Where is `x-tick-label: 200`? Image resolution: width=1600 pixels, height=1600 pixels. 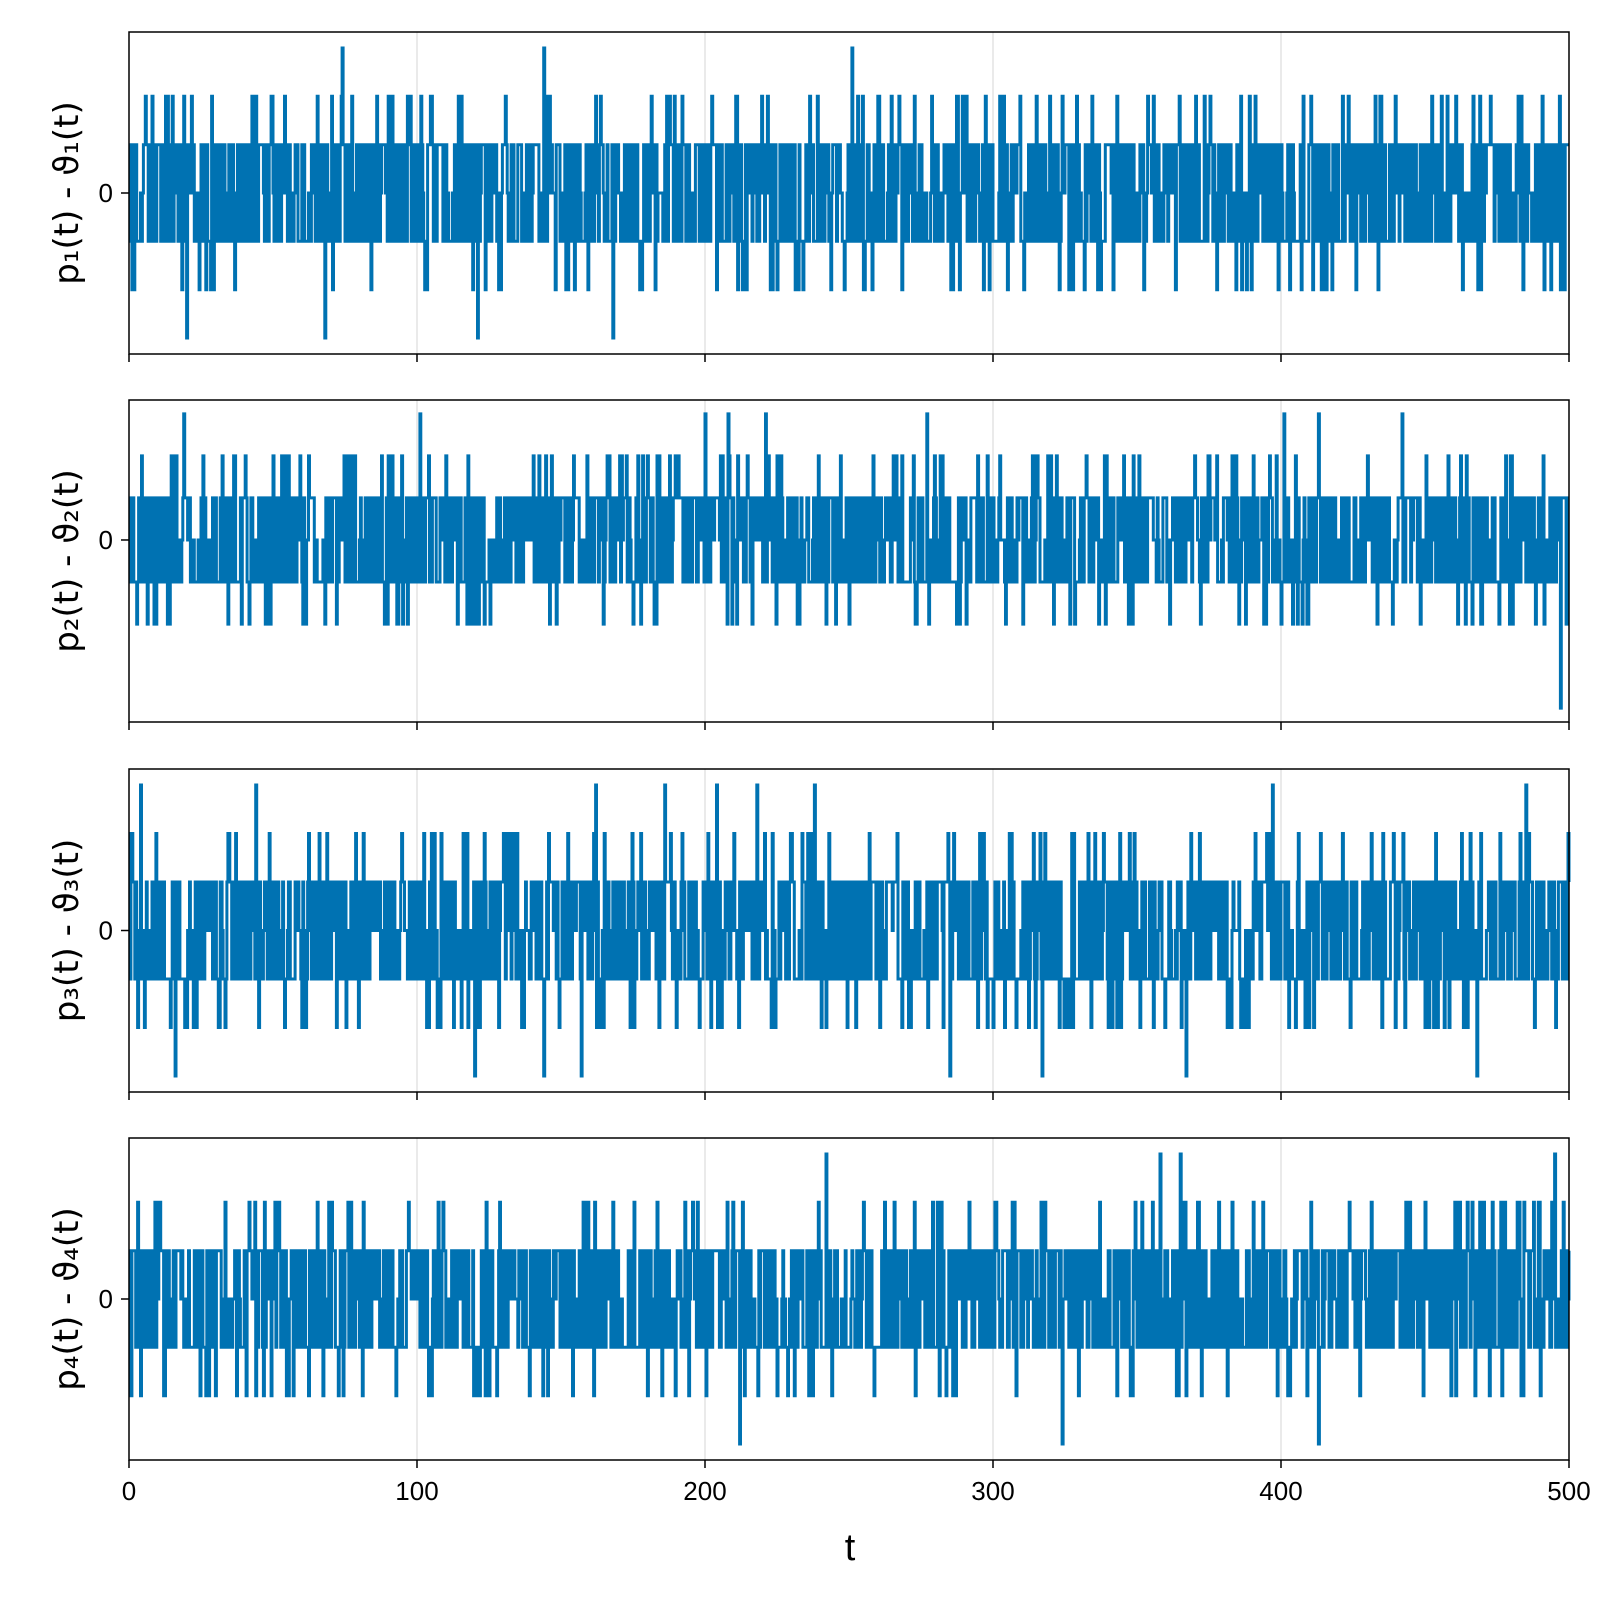 x-tick-label: 200 is located at coordinates (704, 1491).